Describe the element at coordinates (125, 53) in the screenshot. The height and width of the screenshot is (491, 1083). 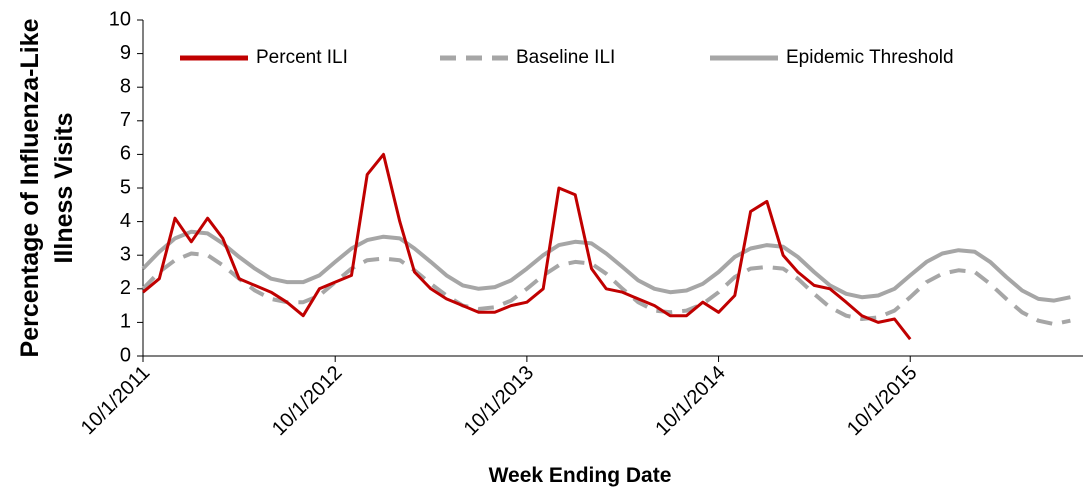
I see `y-tick-label: 9` at that location.